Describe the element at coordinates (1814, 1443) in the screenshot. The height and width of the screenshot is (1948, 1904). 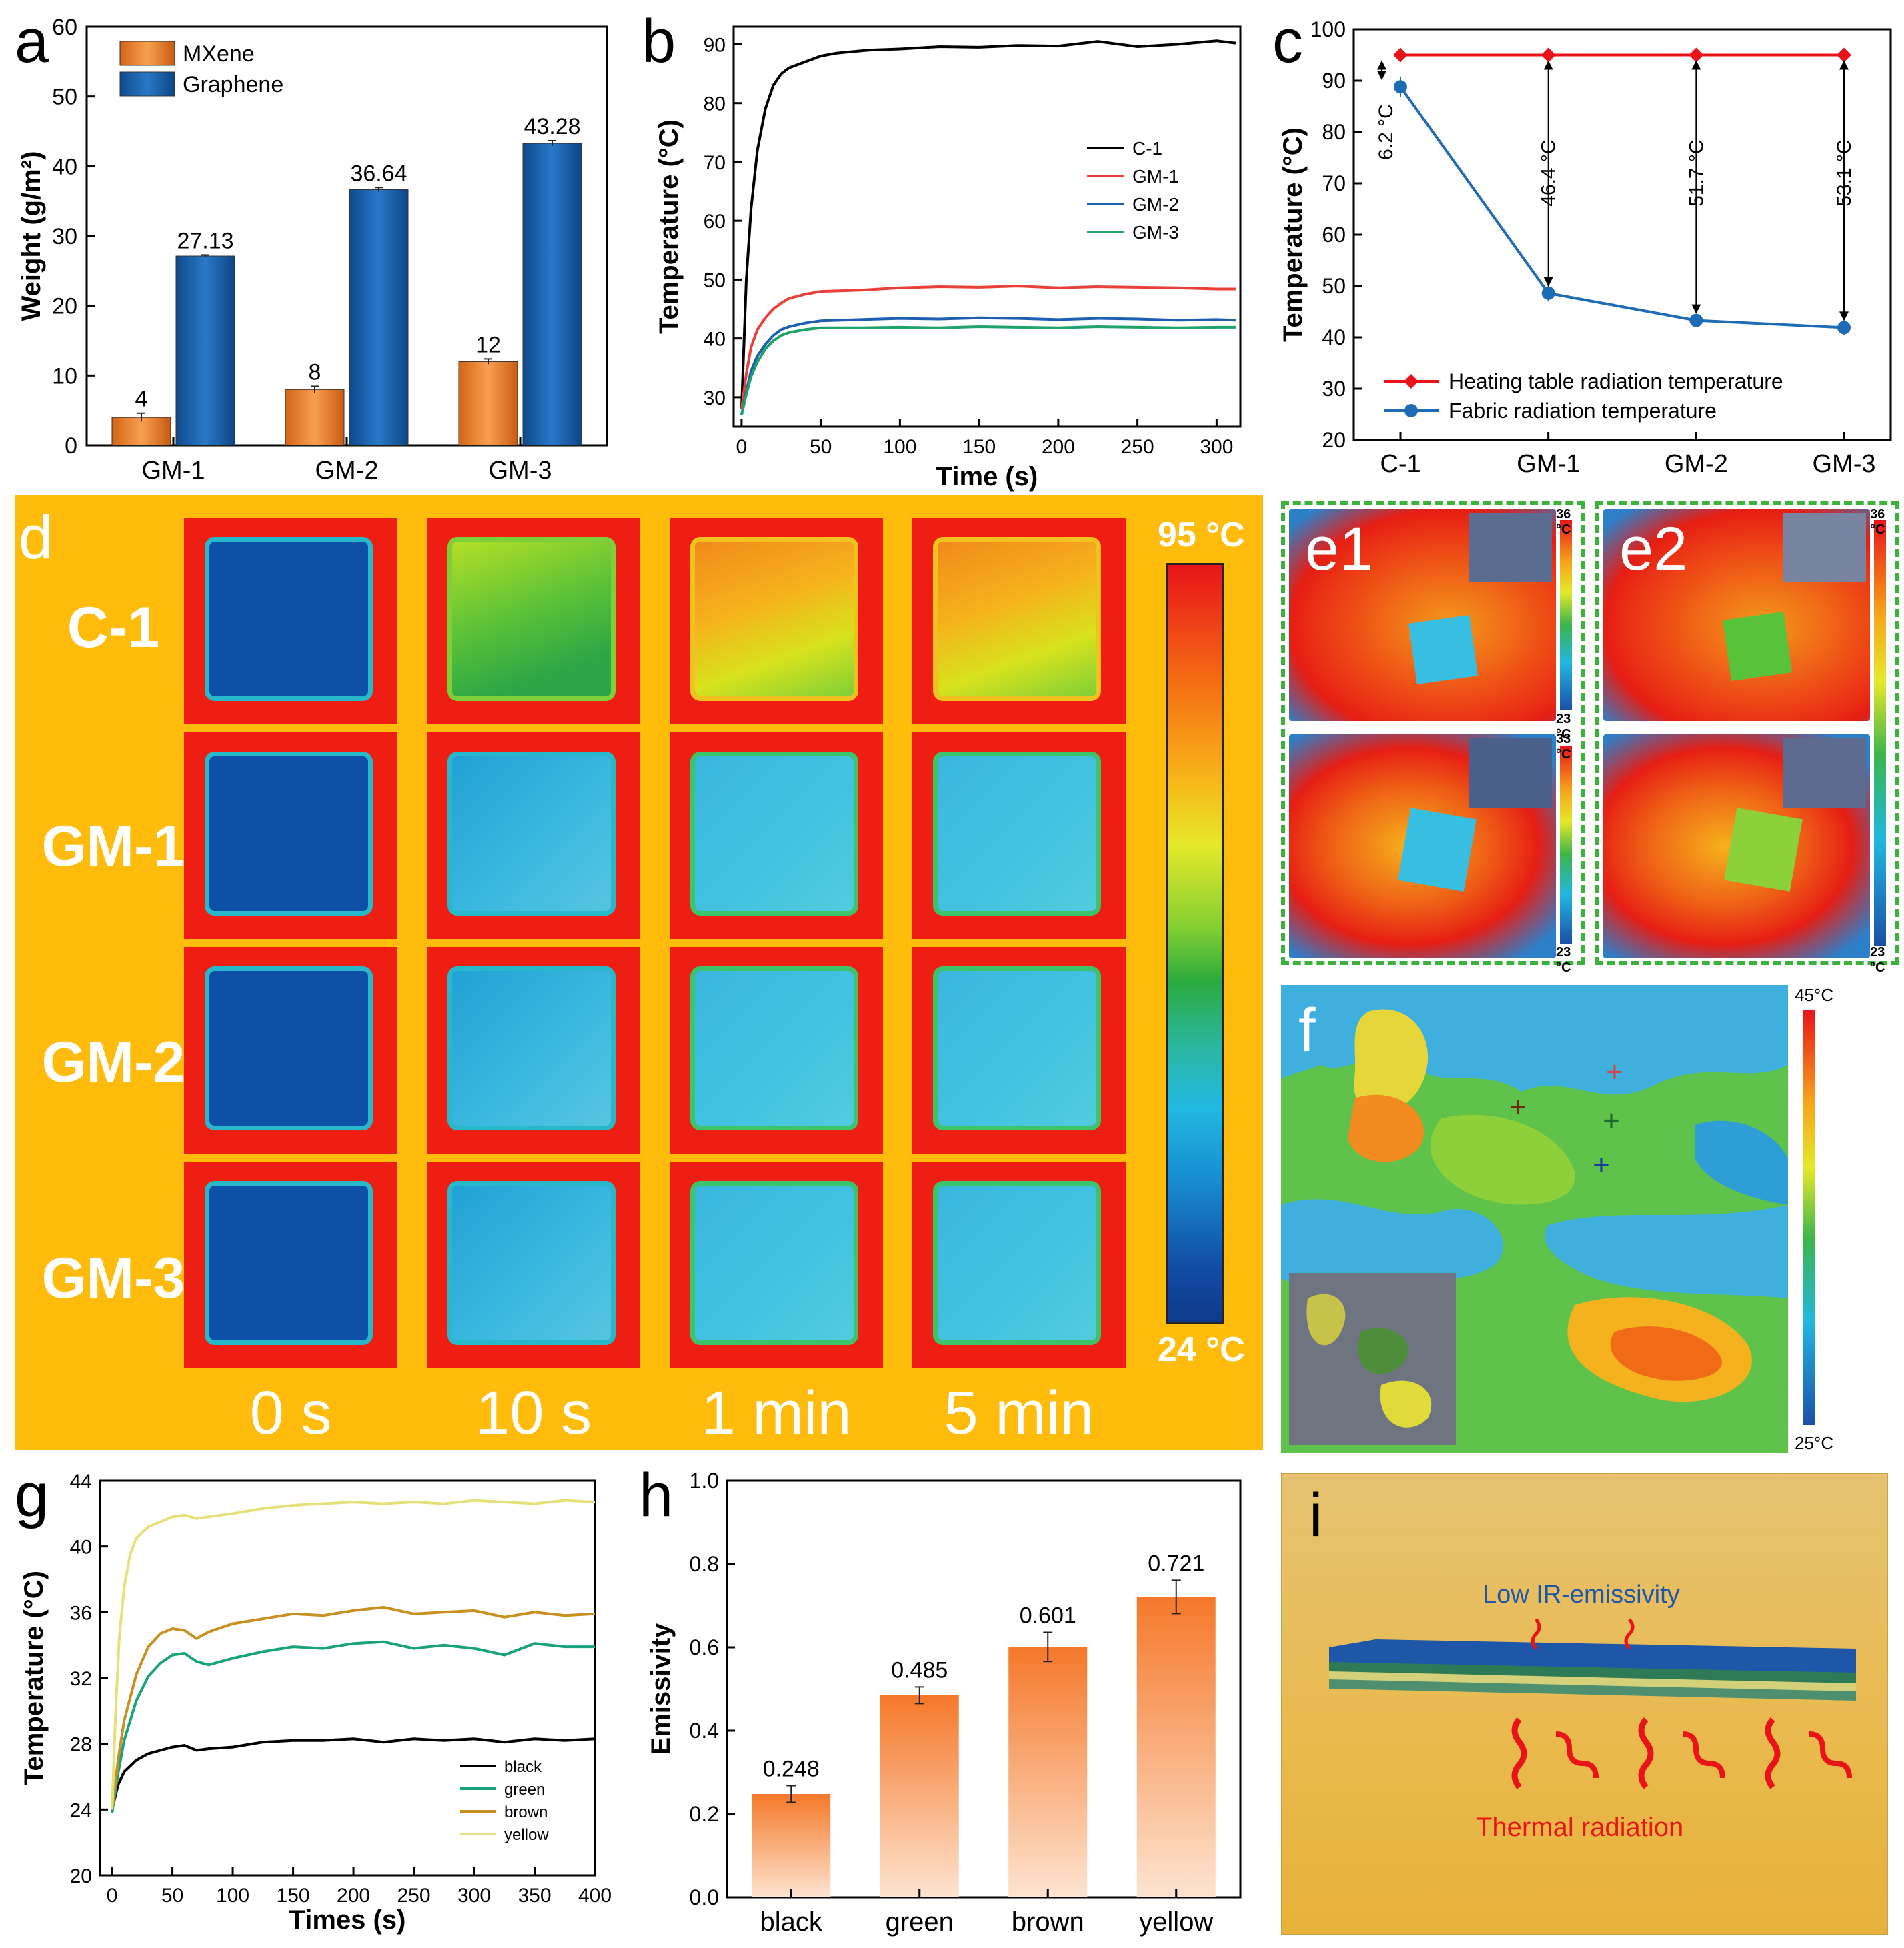
I see `scale-min-label: 25°C` at that location.